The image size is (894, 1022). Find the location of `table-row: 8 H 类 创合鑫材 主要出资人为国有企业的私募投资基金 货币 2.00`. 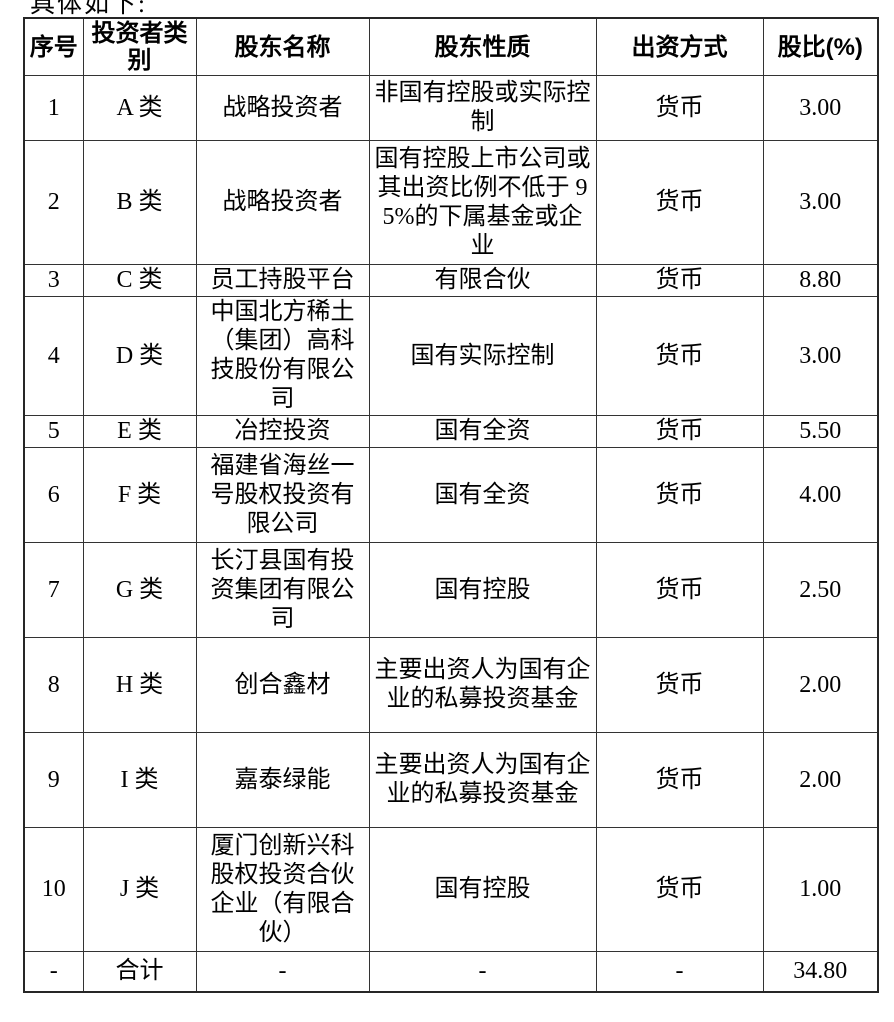

table-row: 8 H 类 创合鑫材 主要出资人为国有企业的私募投资基金 货币 2.00 is located at coordinates (451, 685).